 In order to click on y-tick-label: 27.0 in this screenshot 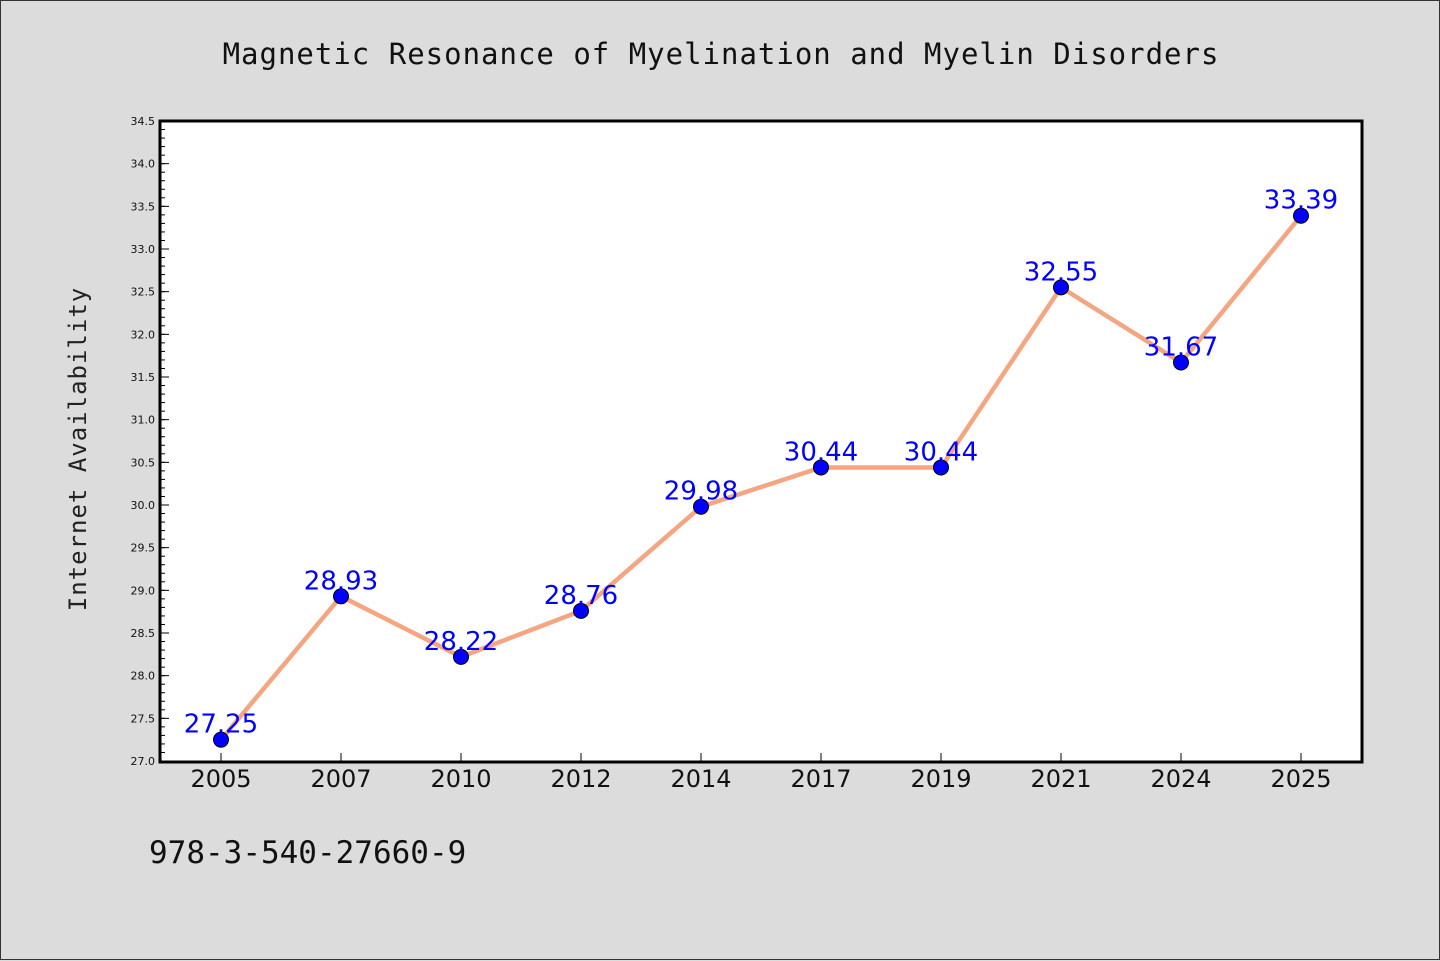, I will do `click(143, 761)`.